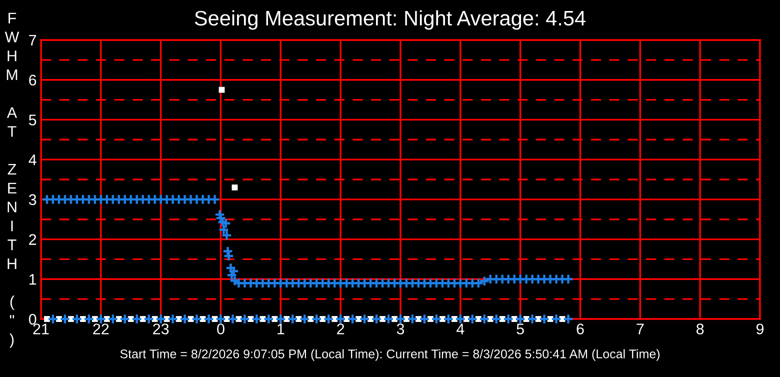 The width and height of the screenshot is (780, 377). I want to click on x-tick-label: 3, so click(400, 329).